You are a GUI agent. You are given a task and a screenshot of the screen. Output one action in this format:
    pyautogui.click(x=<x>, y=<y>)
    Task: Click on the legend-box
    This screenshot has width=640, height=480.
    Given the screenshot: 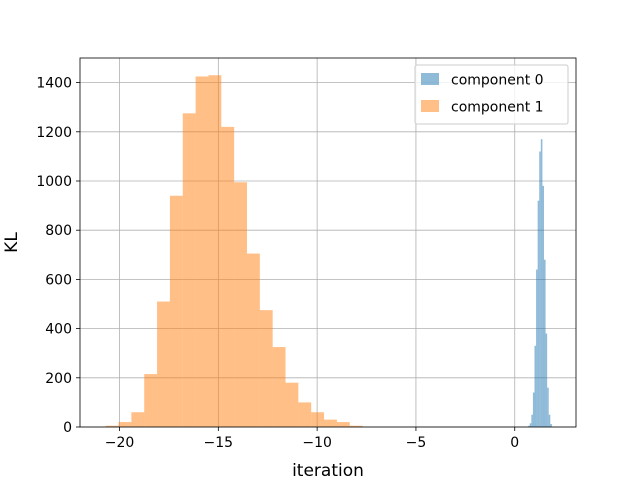 What is the action you would take?
    pyautogui.click(x=491, y=94)
    